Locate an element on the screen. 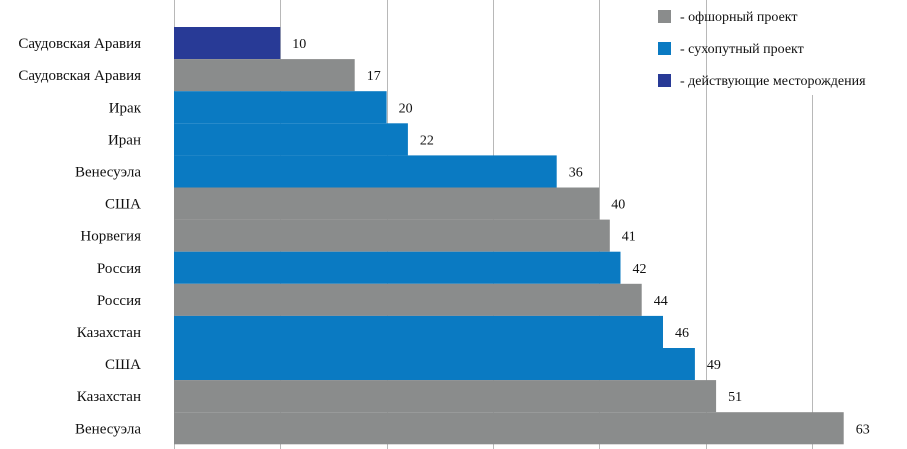  value-label-2: 20 is located at coordinates (406, 108).